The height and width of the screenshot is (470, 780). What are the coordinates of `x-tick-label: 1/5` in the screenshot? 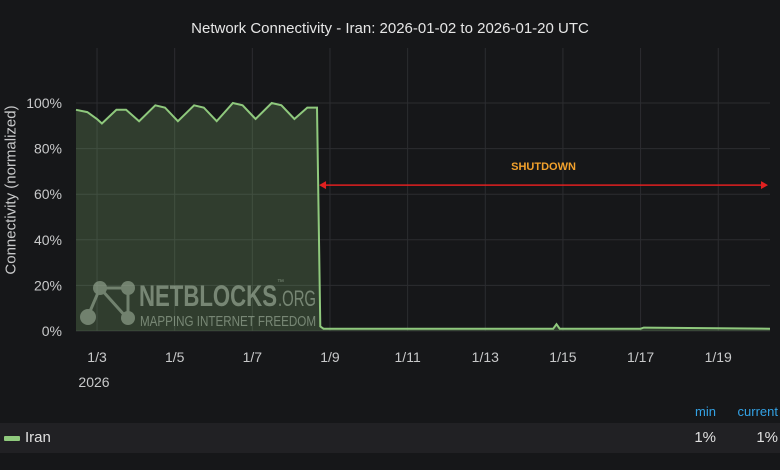 It's located at (175, 357).